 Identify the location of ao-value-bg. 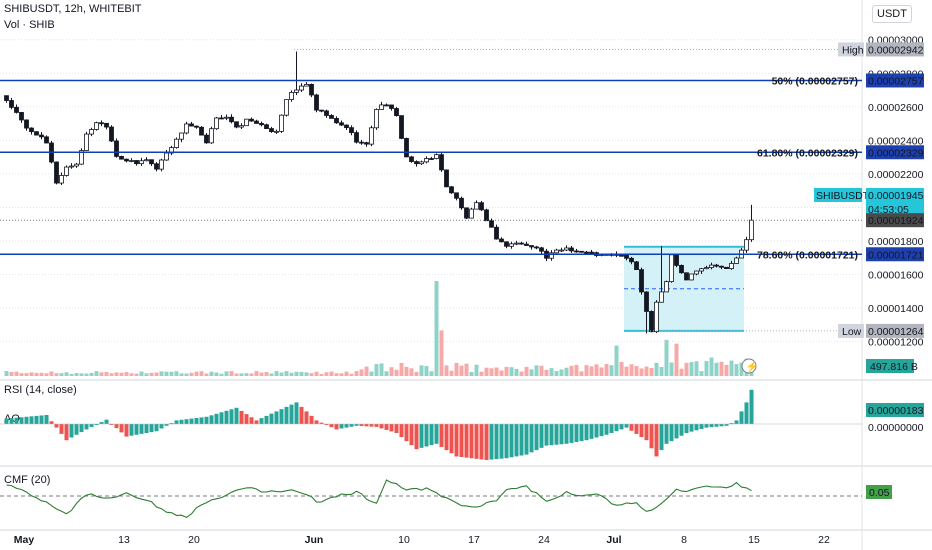
(895, 410).